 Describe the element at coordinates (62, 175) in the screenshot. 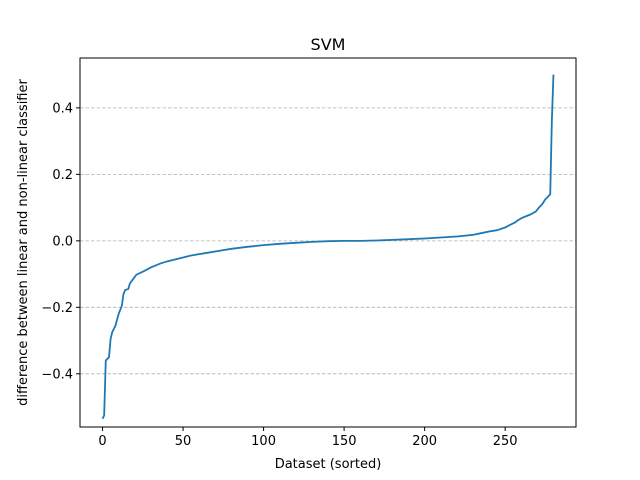

I see `y-tick-label: 0.2` at that location.